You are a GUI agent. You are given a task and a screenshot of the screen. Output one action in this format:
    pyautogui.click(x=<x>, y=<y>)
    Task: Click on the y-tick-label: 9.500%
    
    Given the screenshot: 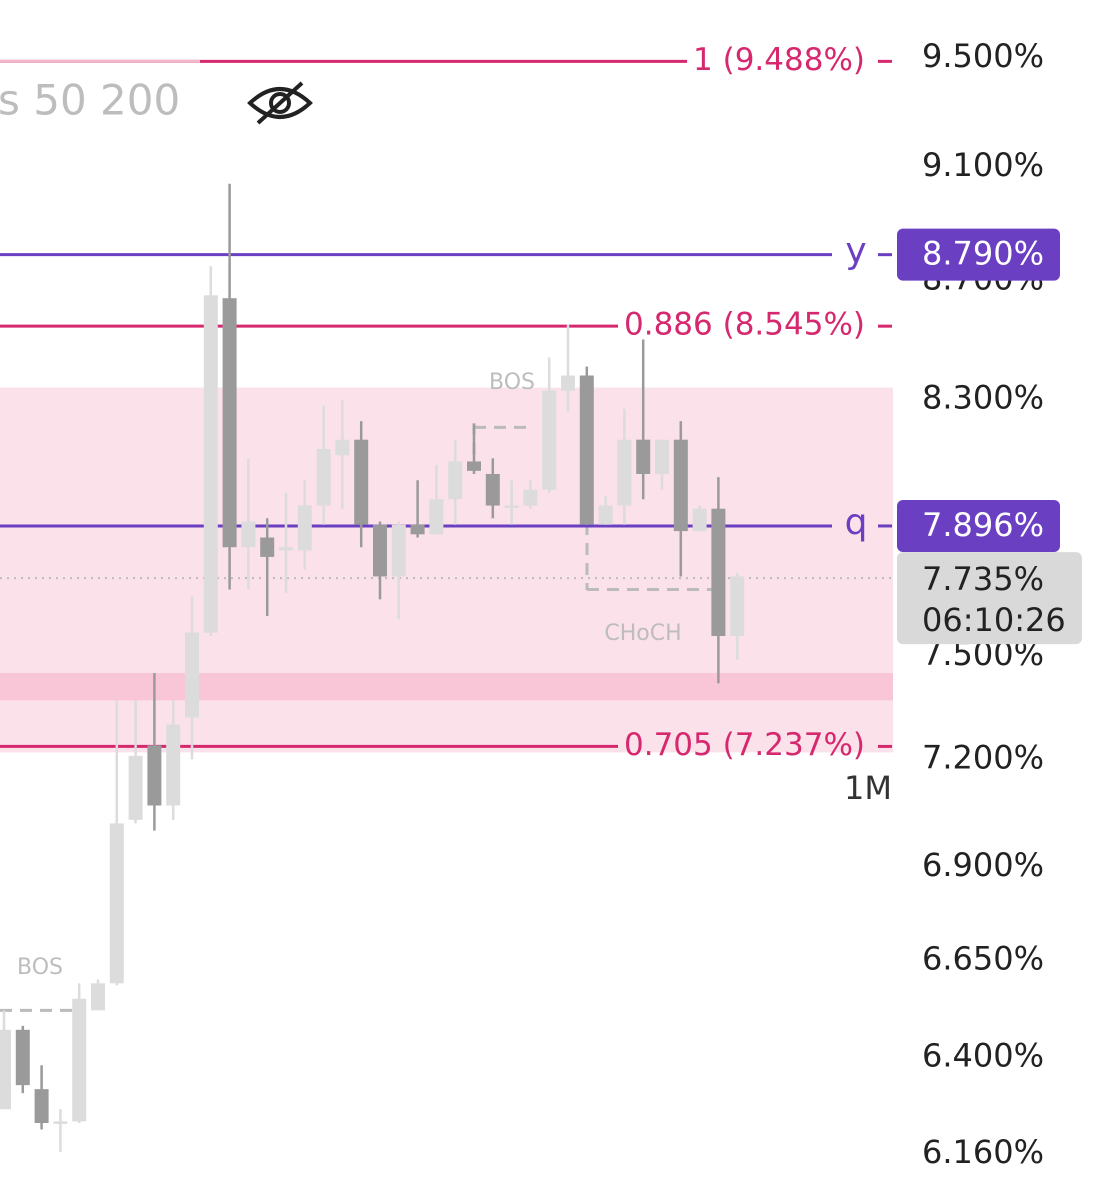 What is the action you would take?
    pyautogui.click(x=983, y=56)
    